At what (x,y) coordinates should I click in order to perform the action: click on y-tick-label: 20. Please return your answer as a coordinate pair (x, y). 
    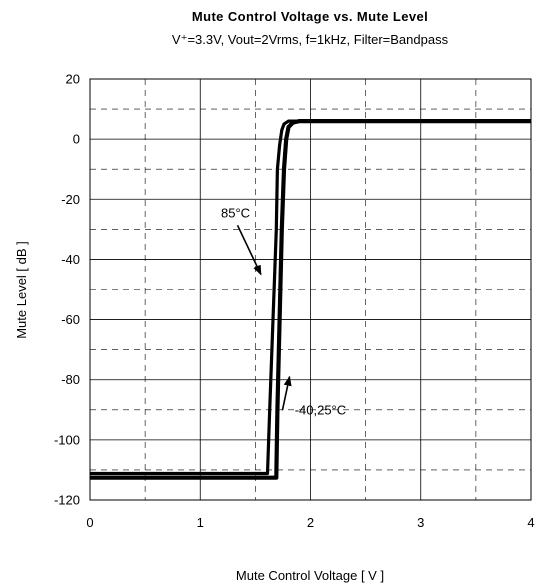
    Looking at the image, I should click on (73, 79).